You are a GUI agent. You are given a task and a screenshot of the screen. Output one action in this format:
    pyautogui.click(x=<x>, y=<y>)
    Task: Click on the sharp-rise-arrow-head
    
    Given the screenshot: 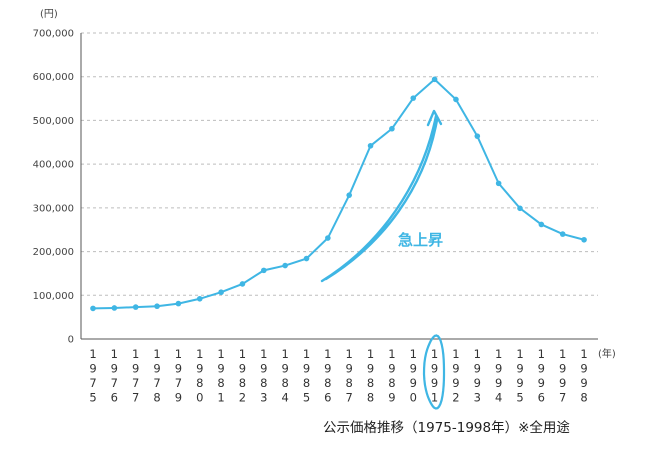 What is the action you would take?
    pyautogui.click(x=434, y=118)
    